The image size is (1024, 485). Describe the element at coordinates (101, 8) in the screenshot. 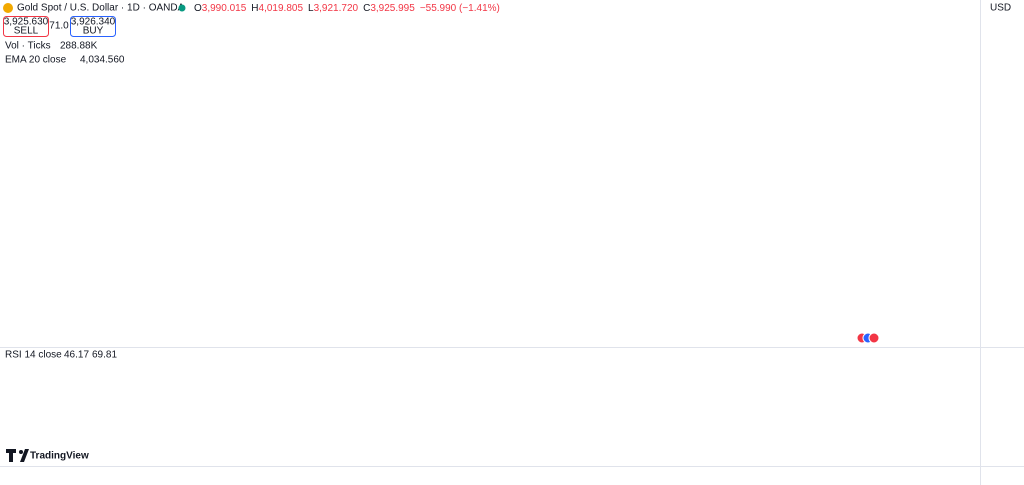

I see `symbol-title: Gold Spot / U.S. Dollar · 1D · OANDA` at that location.